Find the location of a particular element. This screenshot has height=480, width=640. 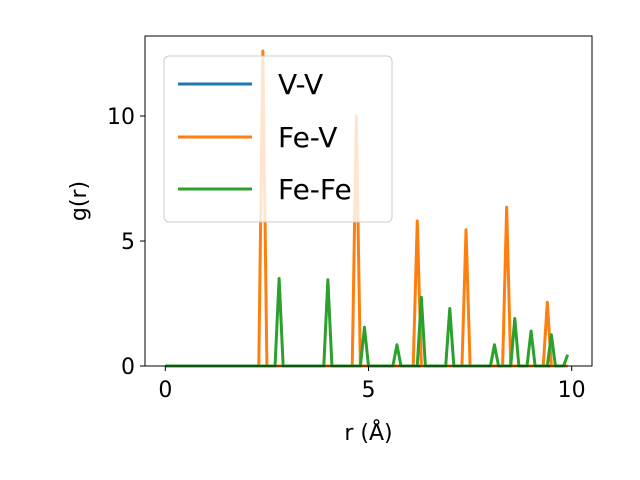

x-tick-label: 10 is located at coordinates (572, 390).